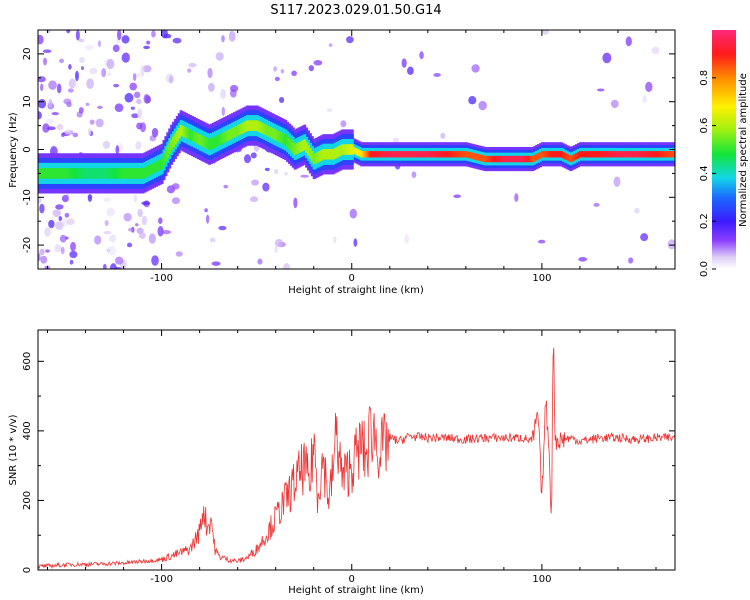  I want to click on x-tick-label: 100, so click(541, 579).